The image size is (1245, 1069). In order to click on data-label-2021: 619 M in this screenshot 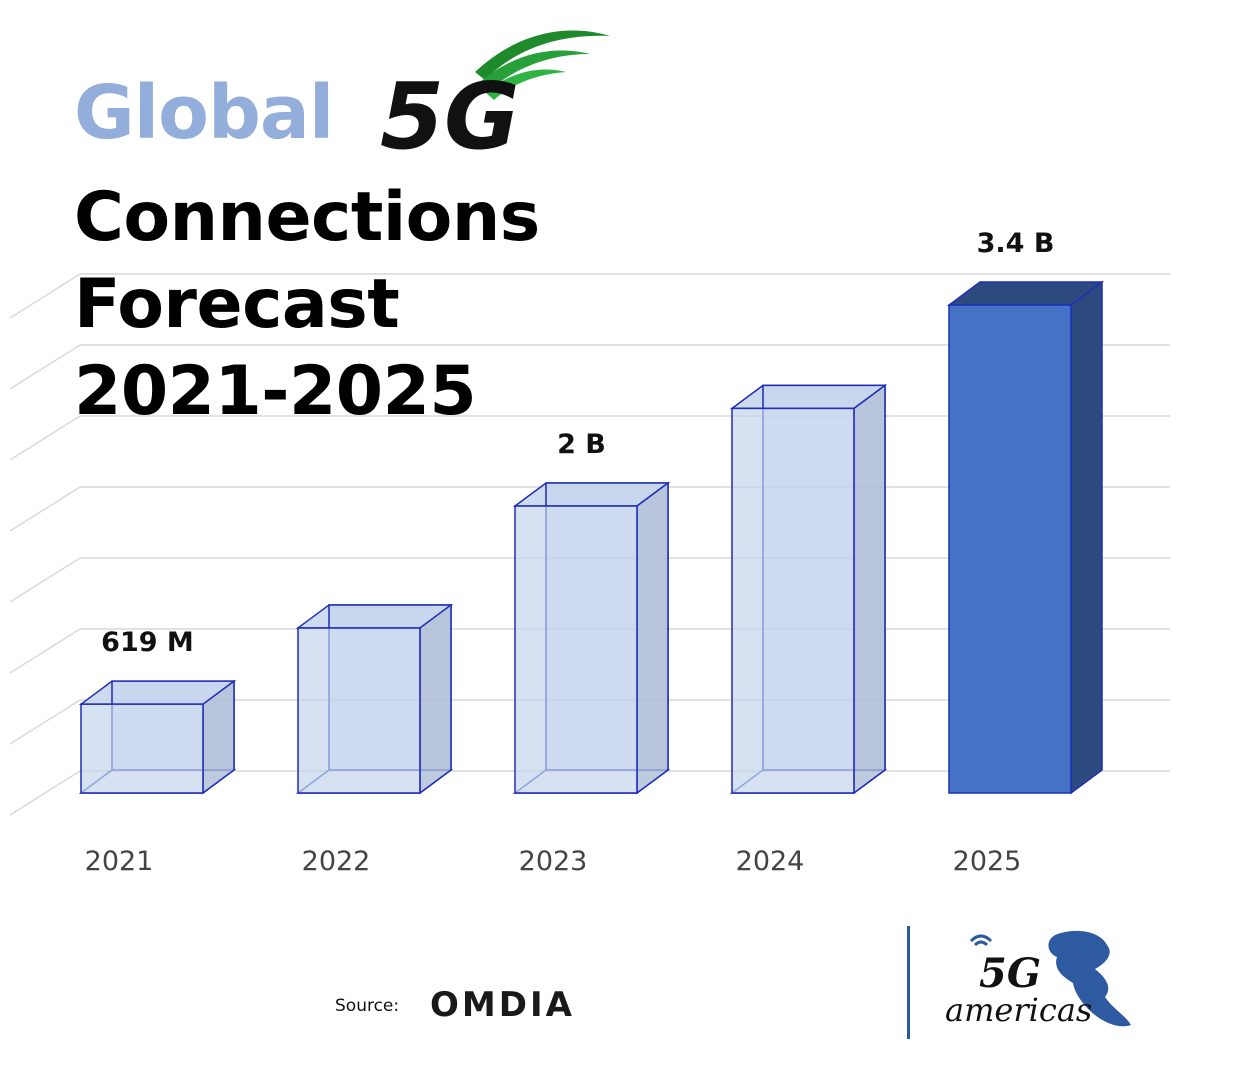, I will do `click(147, 642)`.